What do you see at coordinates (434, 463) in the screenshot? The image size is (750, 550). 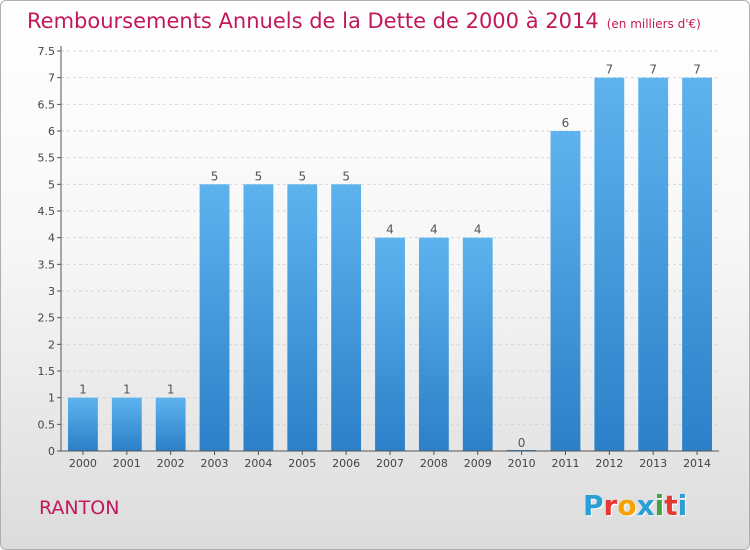 I see `x-tick-label-2008: 2008` at bounding box center [434, 463].